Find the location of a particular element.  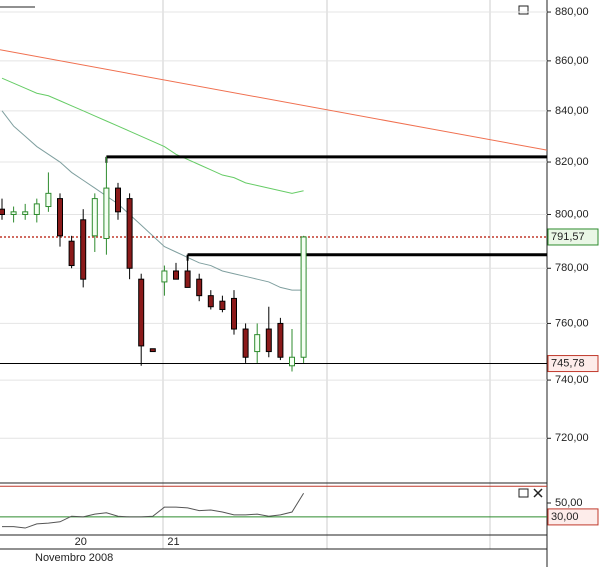

moving-average is located at coordinates (152, 135).